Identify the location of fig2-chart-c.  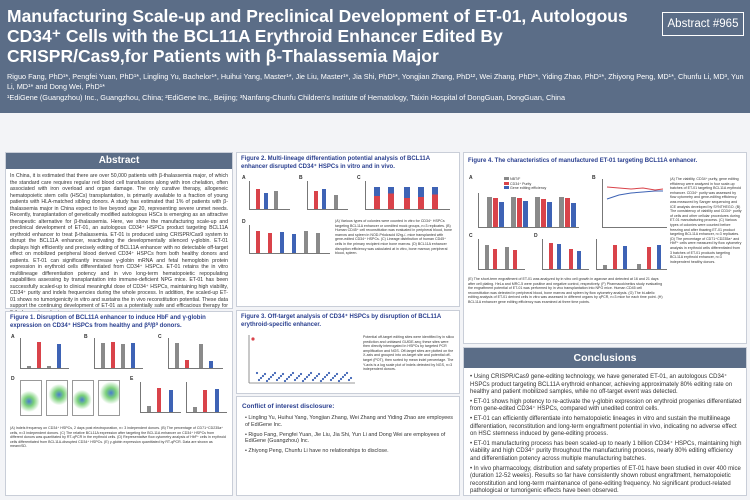
(407, 195).